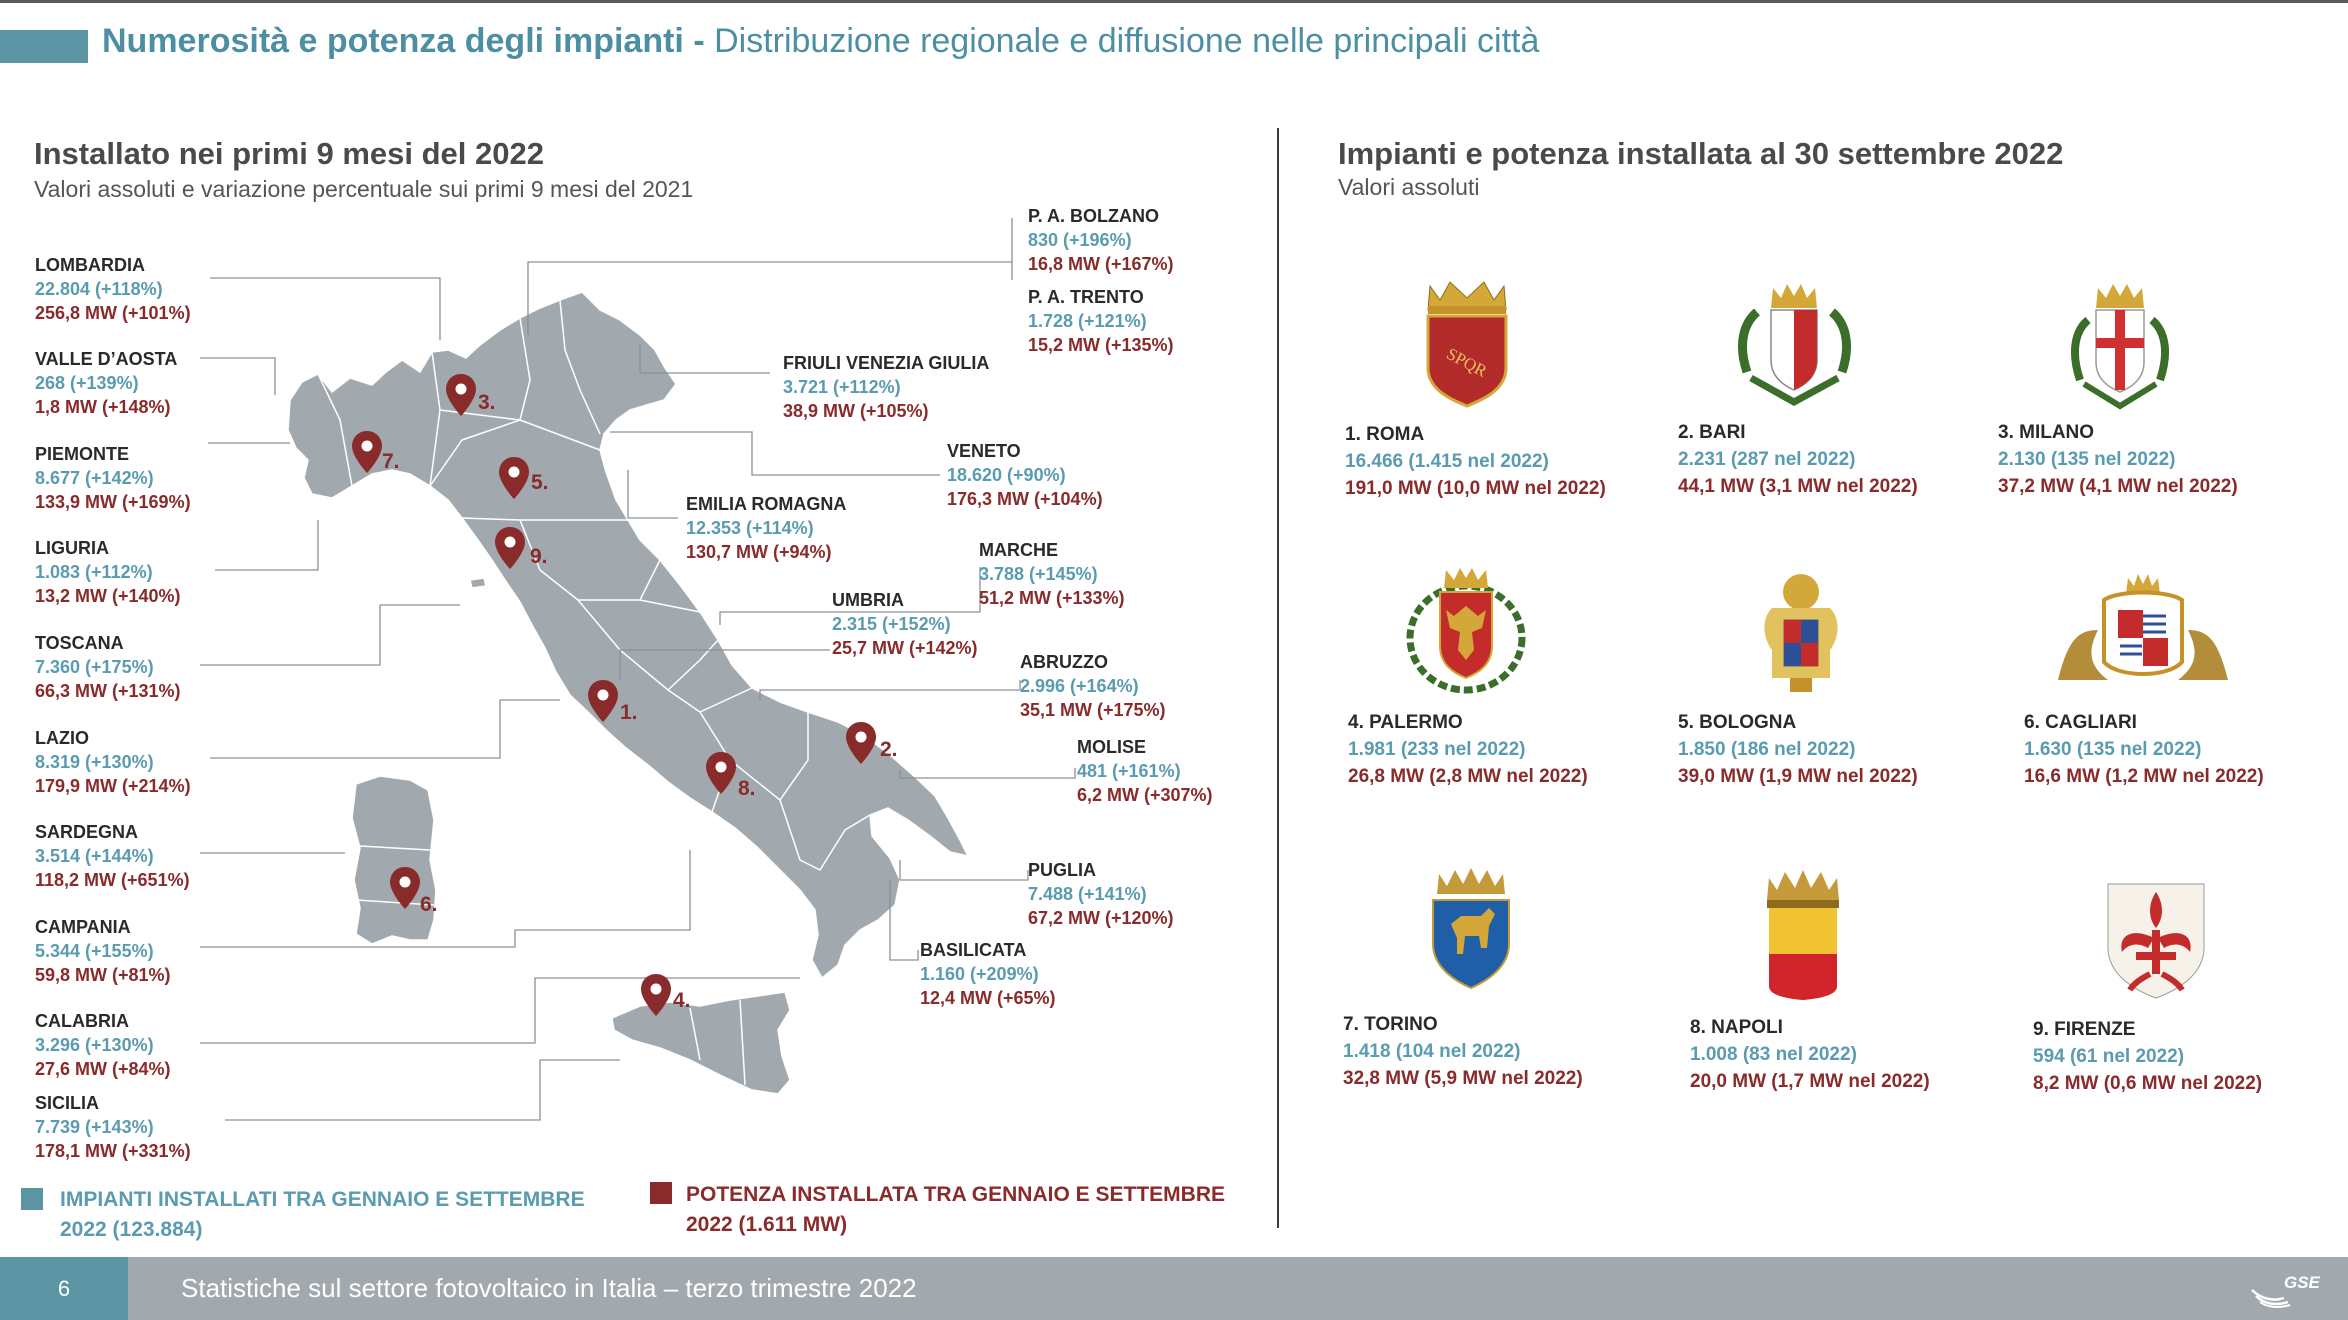  I want to click on gse-logo-text: GSE, so click(2302, 1282).